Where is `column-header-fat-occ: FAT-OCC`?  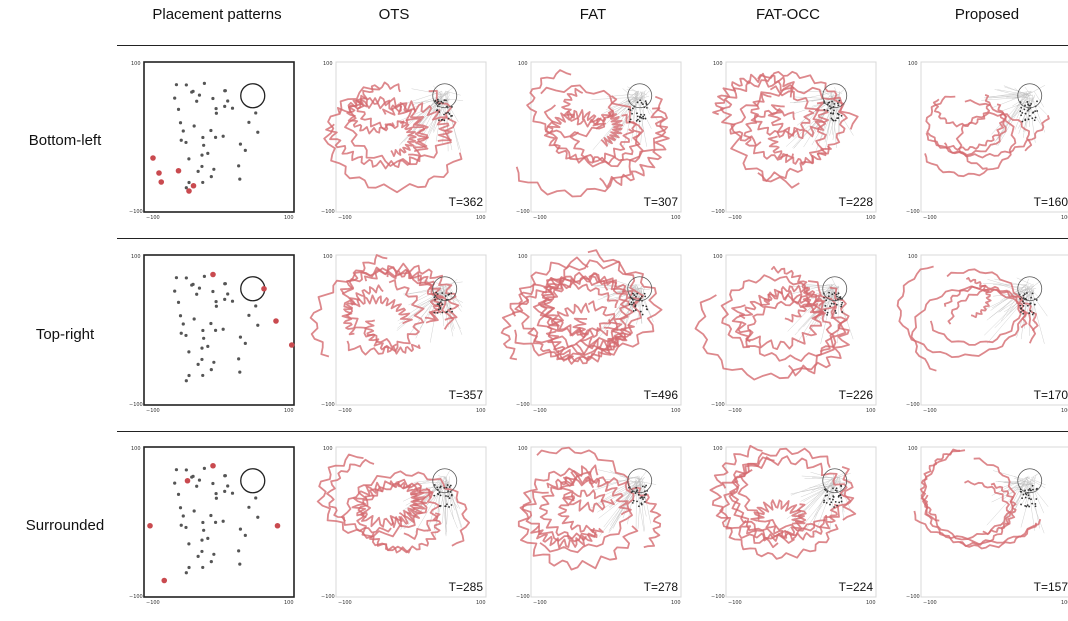 column-header-fat-occ: FAT-OCC is located at coordinates (788, 14).